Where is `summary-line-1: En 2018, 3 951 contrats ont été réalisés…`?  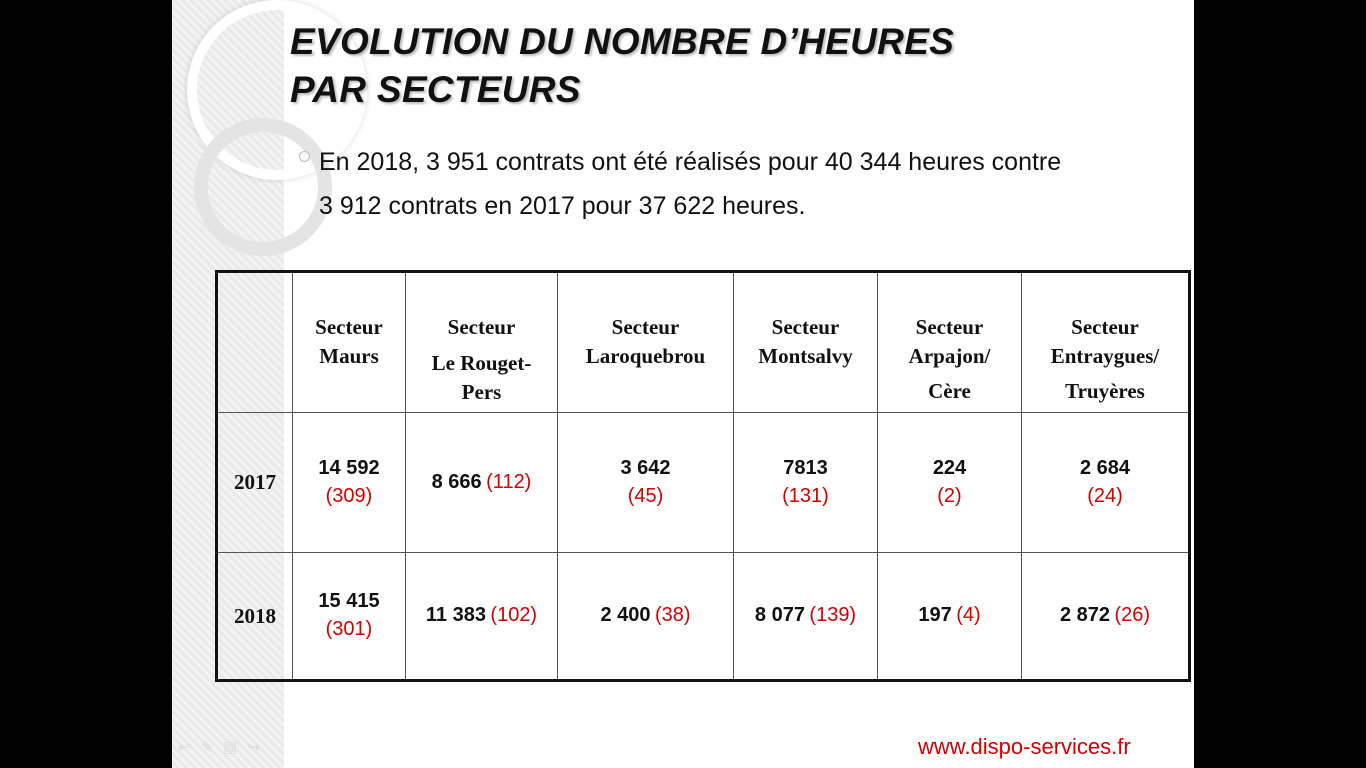 summary-line-1: En 2018, 3 951 contrats ont été réalisés… is located at coordinates (690, 162).